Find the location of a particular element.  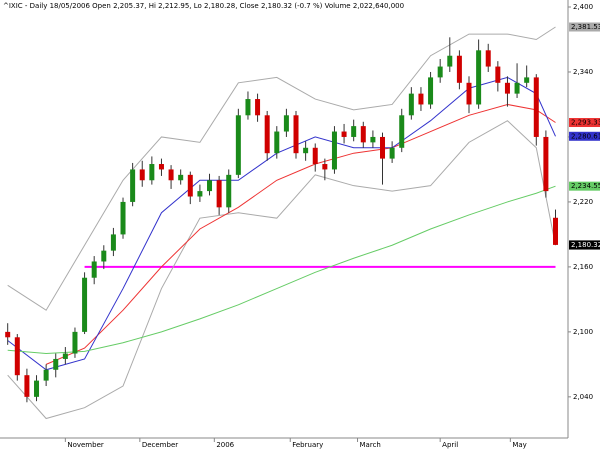

price-label: 2,234.55 is located at coordinates (585, 186).